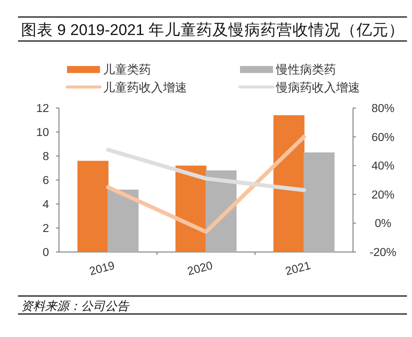 This screenshot has height=337, width=412. Describe the element at coordinates (45, 157) in the screenshot. I see `y-tick-label: 8` at that location.